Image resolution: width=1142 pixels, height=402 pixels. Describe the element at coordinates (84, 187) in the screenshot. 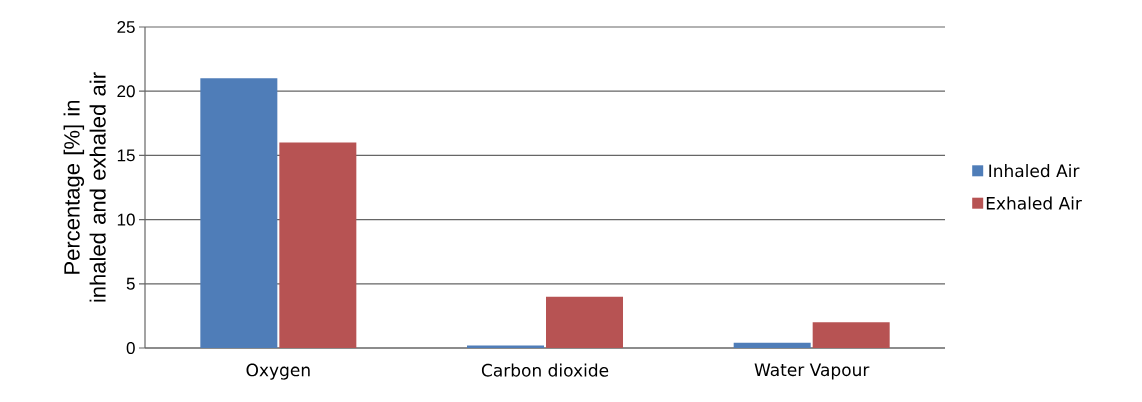

I see `y-axis-title: Percentage [%] in inhaled and exhaled air` at that location.